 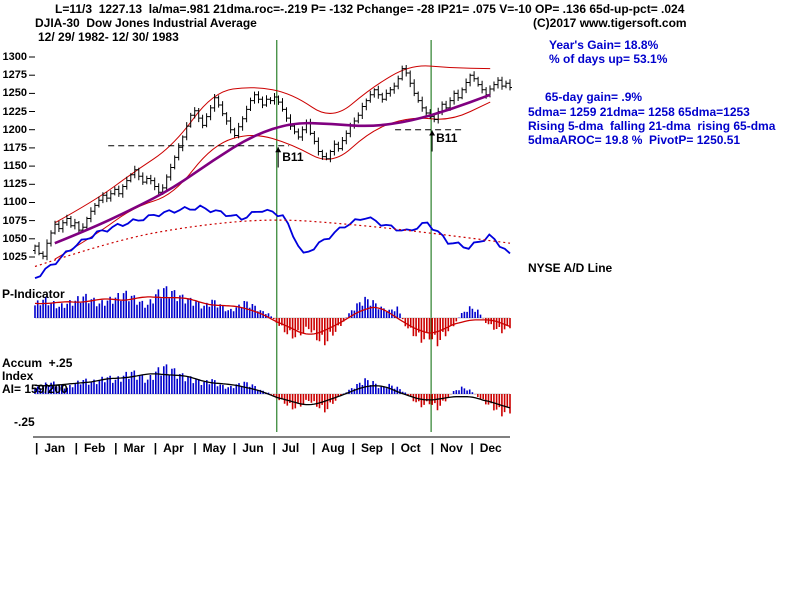 I want to click on y-axis-label: 1075, so click(x=14, y=220).